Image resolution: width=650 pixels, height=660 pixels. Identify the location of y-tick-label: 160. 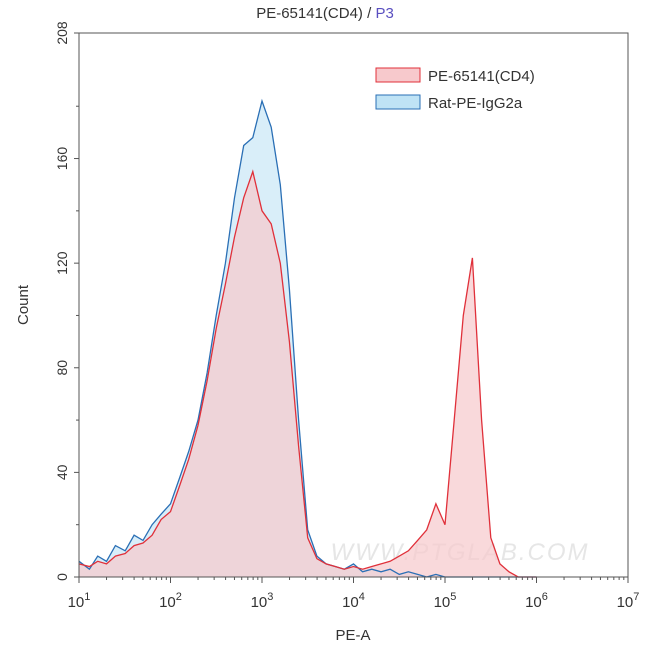
(62, 159).